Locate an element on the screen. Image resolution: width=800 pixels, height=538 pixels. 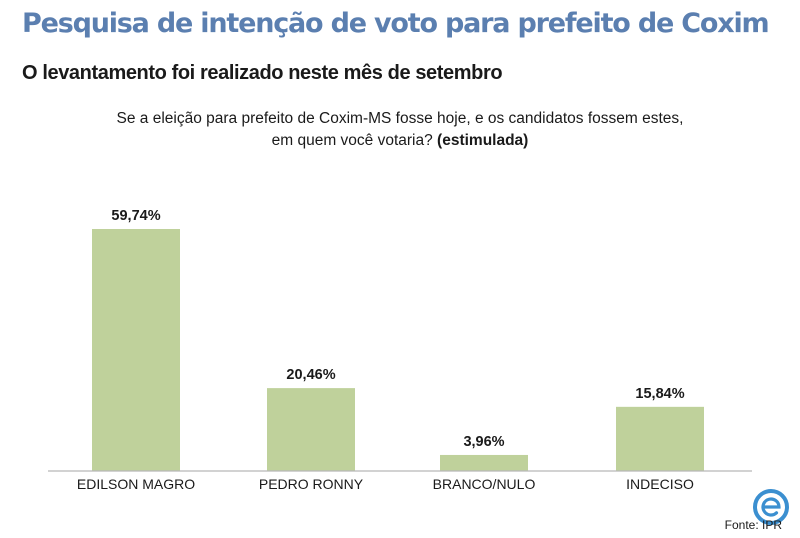
category-label-4: INDECISO is located at coordinates (660, 484).